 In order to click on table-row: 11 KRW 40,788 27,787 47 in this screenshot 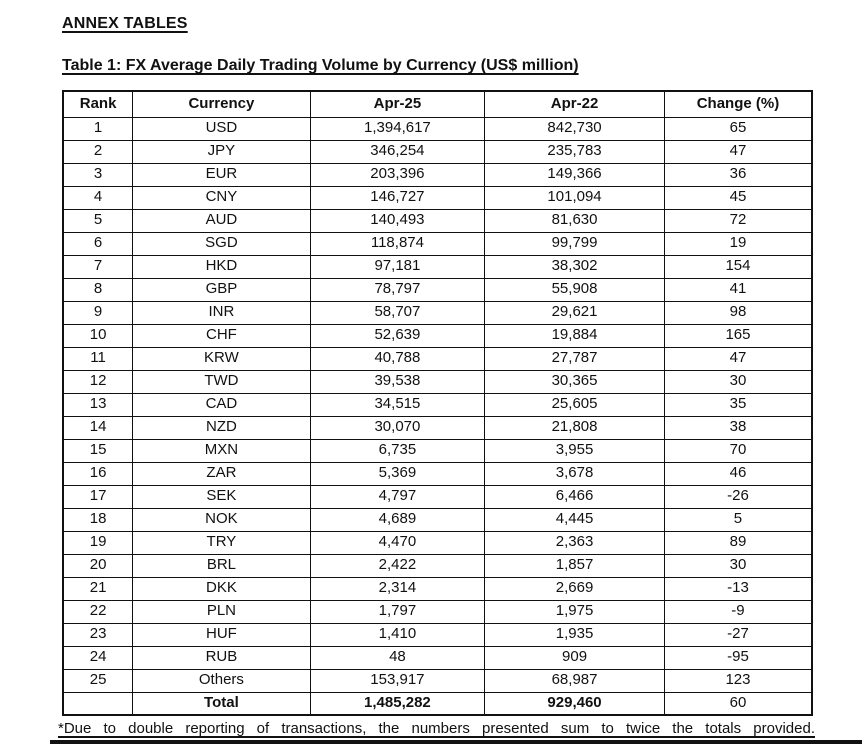, I will do `click(437, 358)`.